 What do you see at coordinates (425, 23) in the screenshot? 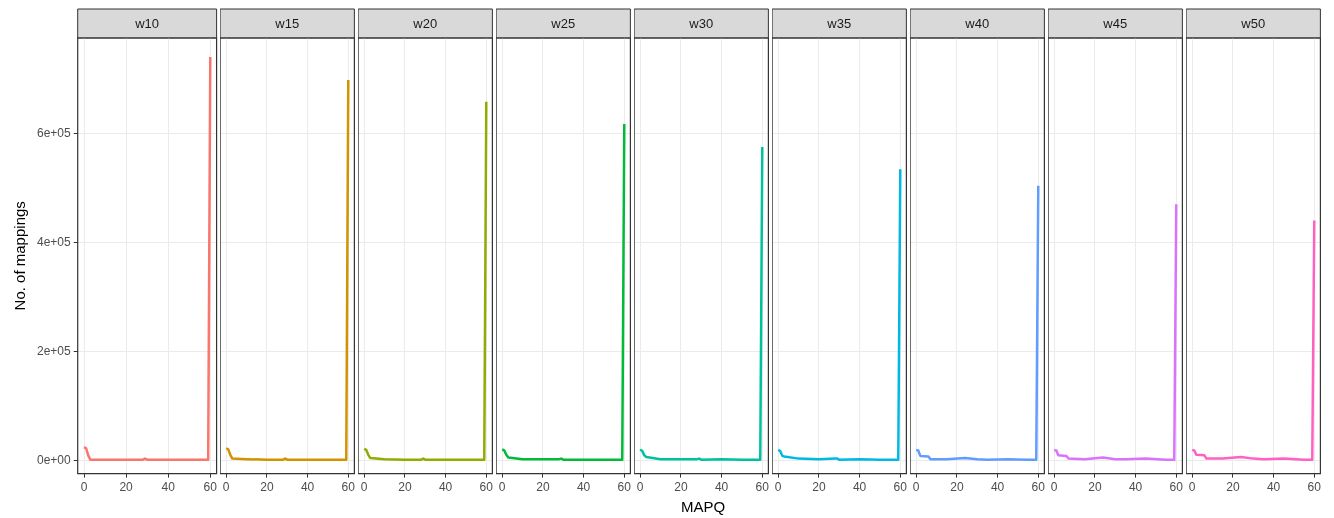
I see `chart-title: w20` at bounding box center [425, 23].